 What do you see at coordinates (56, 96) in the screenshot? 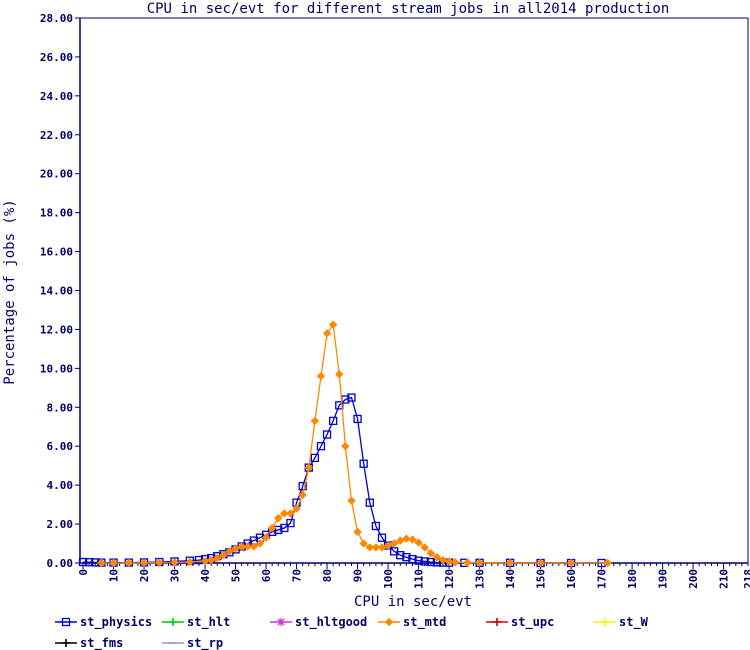
I see `y-tick-label: 24.00` at bounding box center [56, 96].